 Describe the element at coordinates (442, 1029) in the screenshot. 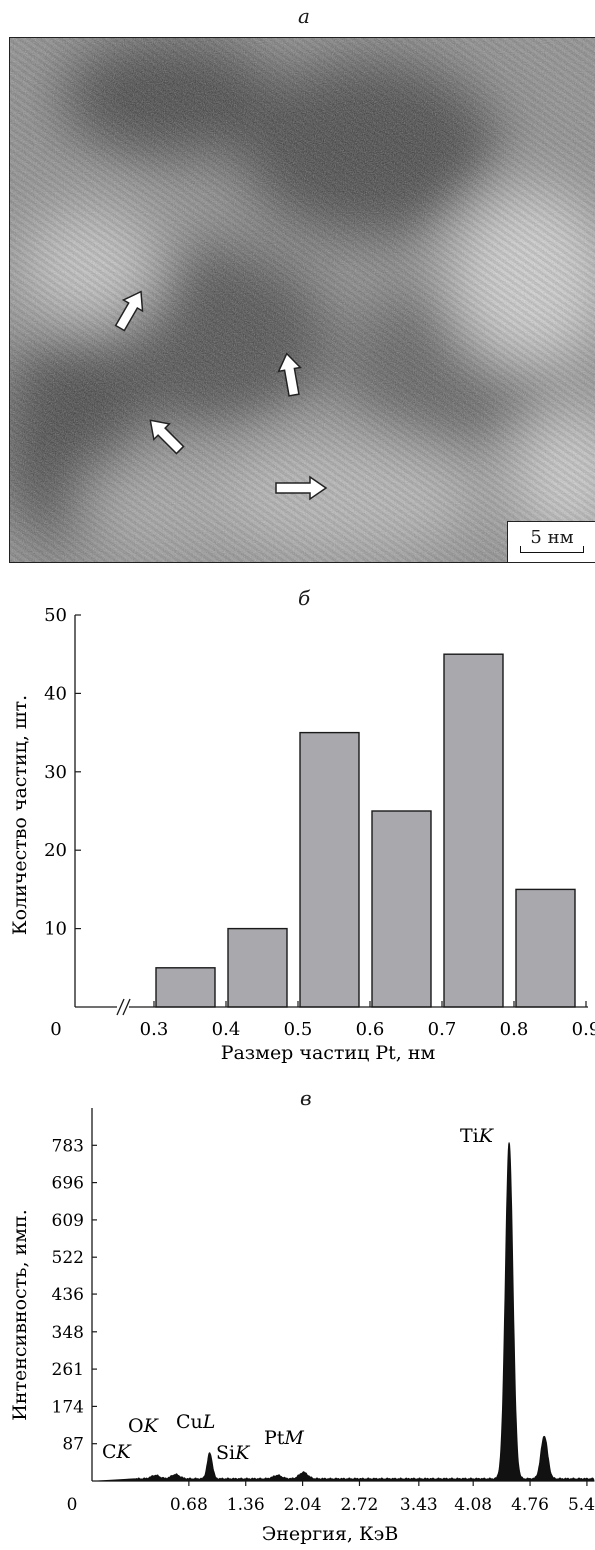

I see `x-tick-label: 0.7` at that location.